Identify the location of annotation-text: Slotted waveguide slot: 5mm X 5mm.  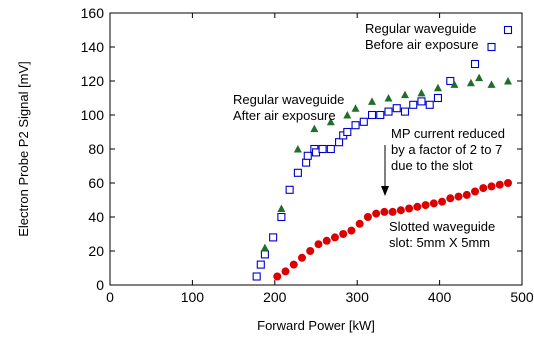
(442, 234).